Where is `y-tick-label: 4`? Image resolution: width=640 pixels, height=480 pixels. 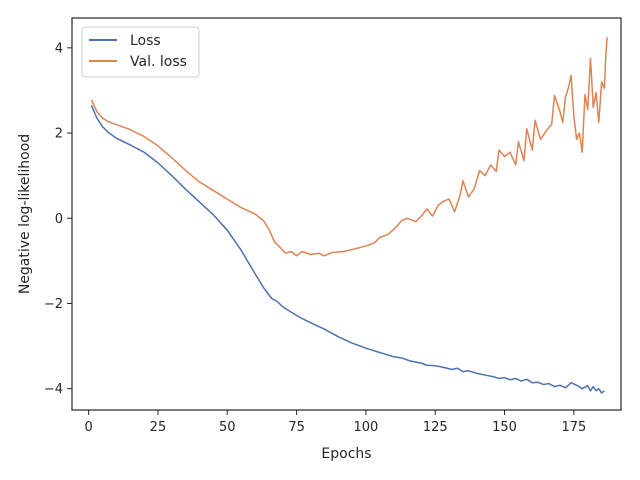
y-tick-label: 4 is located at coordinates (59, 48).